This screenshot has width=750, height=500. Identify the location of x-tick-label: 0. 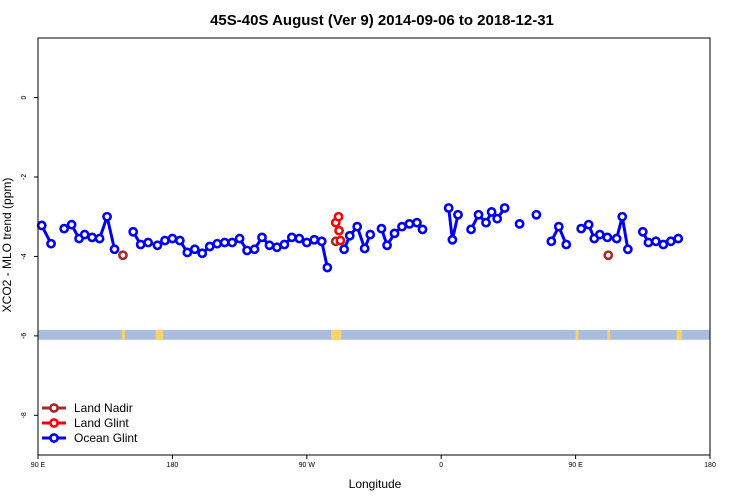
(441, 465).